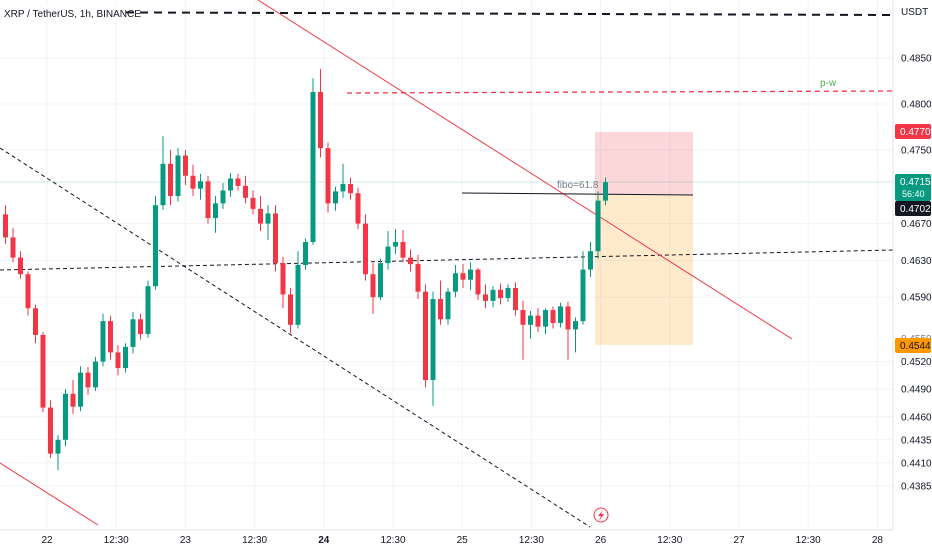 The height and width of the screenshot is (550, 932). I want to click on lower-red-trendline, so click(49, 494).